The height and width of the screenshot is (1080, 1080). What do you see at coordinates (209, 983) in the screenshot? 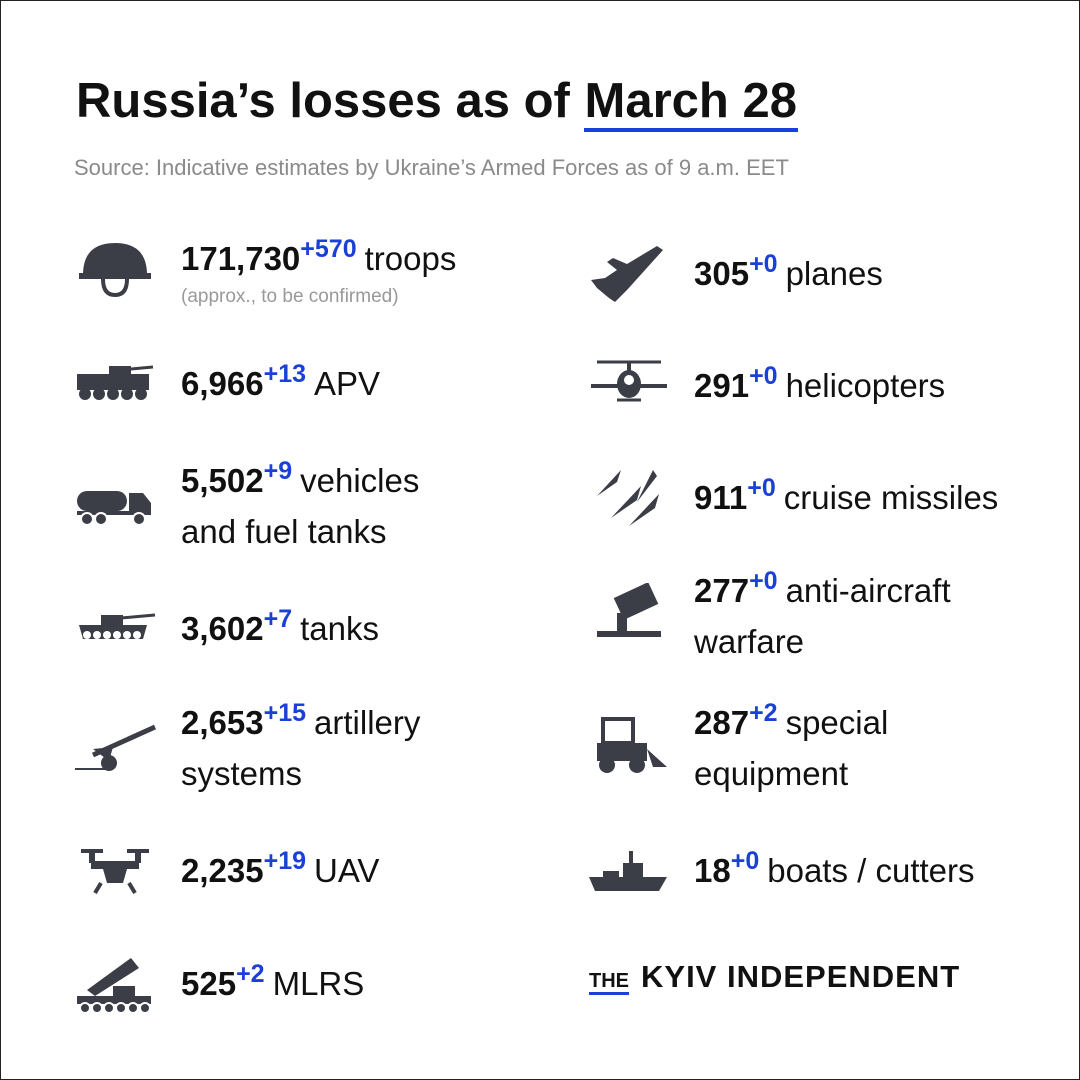
I see `count: 525` at bounding box center [209, 983].